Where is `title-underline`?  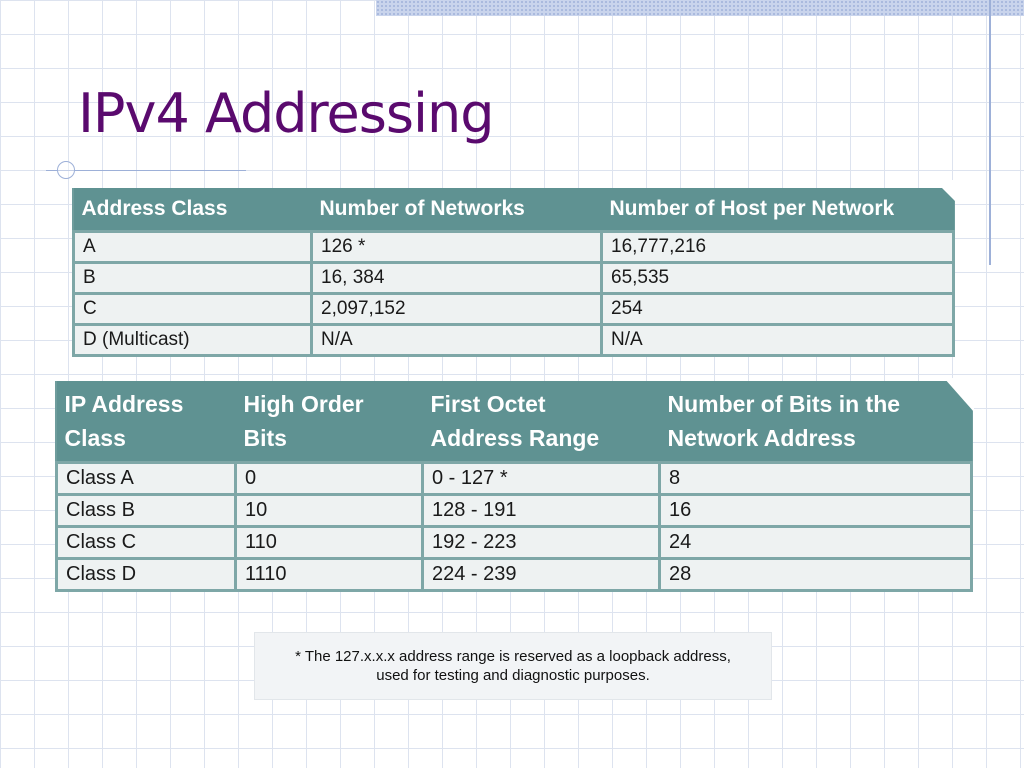 title-underline is located at coordinates (146, 170).